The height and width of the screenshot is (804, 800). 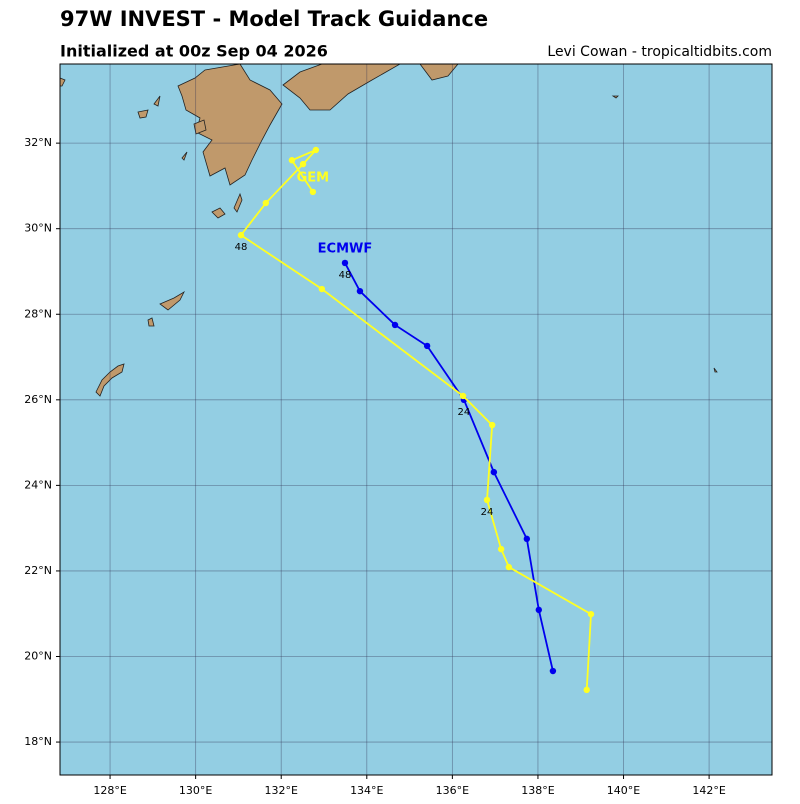 What do you see at coordinates (194, 51) in the screenshot?
I see `chart-subtitle: Initialized at 00z Sep 04 2026` at bounding box center [194, 51].